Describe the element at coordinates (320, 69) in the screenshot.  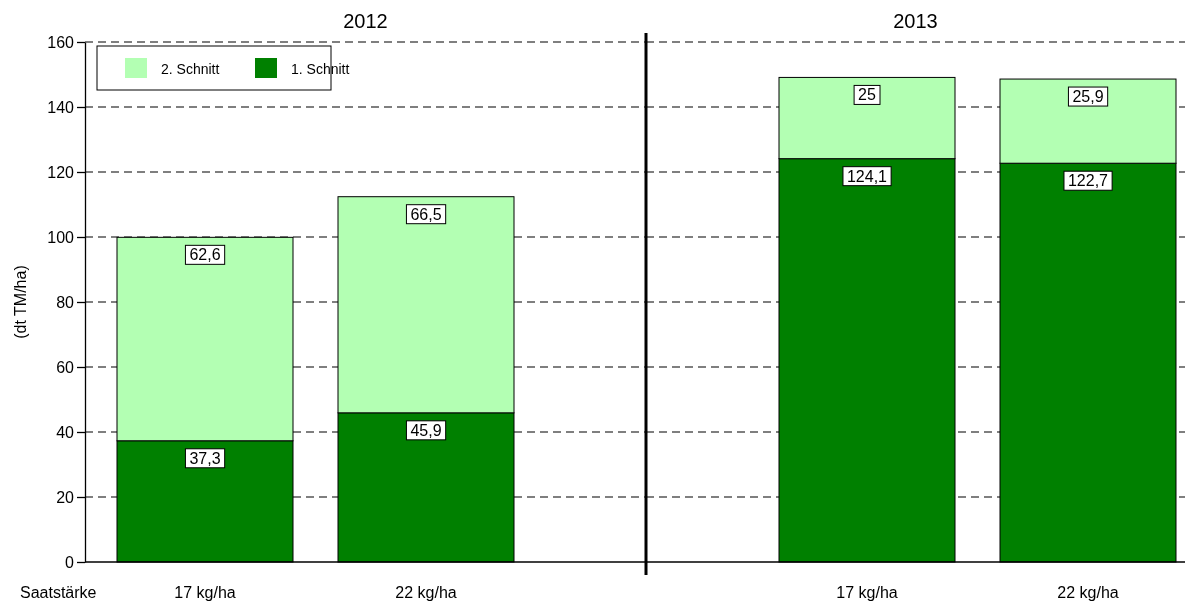
I see `legend-label: 1. Schnitt` at that location.